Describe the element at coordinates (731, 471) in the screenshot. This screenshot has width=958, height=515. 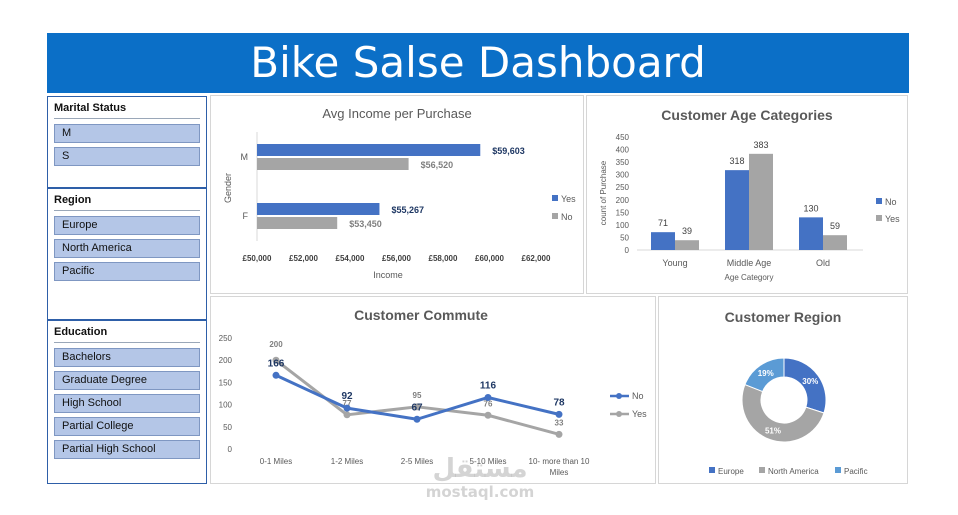
I see `legend-label: Europe` at that location.